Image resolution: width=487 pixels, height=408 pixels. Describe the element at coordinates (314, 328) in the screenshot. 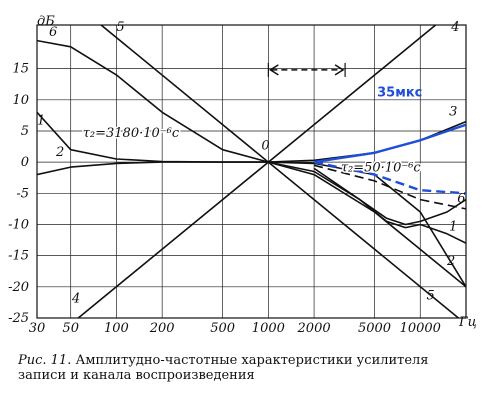

I see `x-tick-label: 2000` at that location.